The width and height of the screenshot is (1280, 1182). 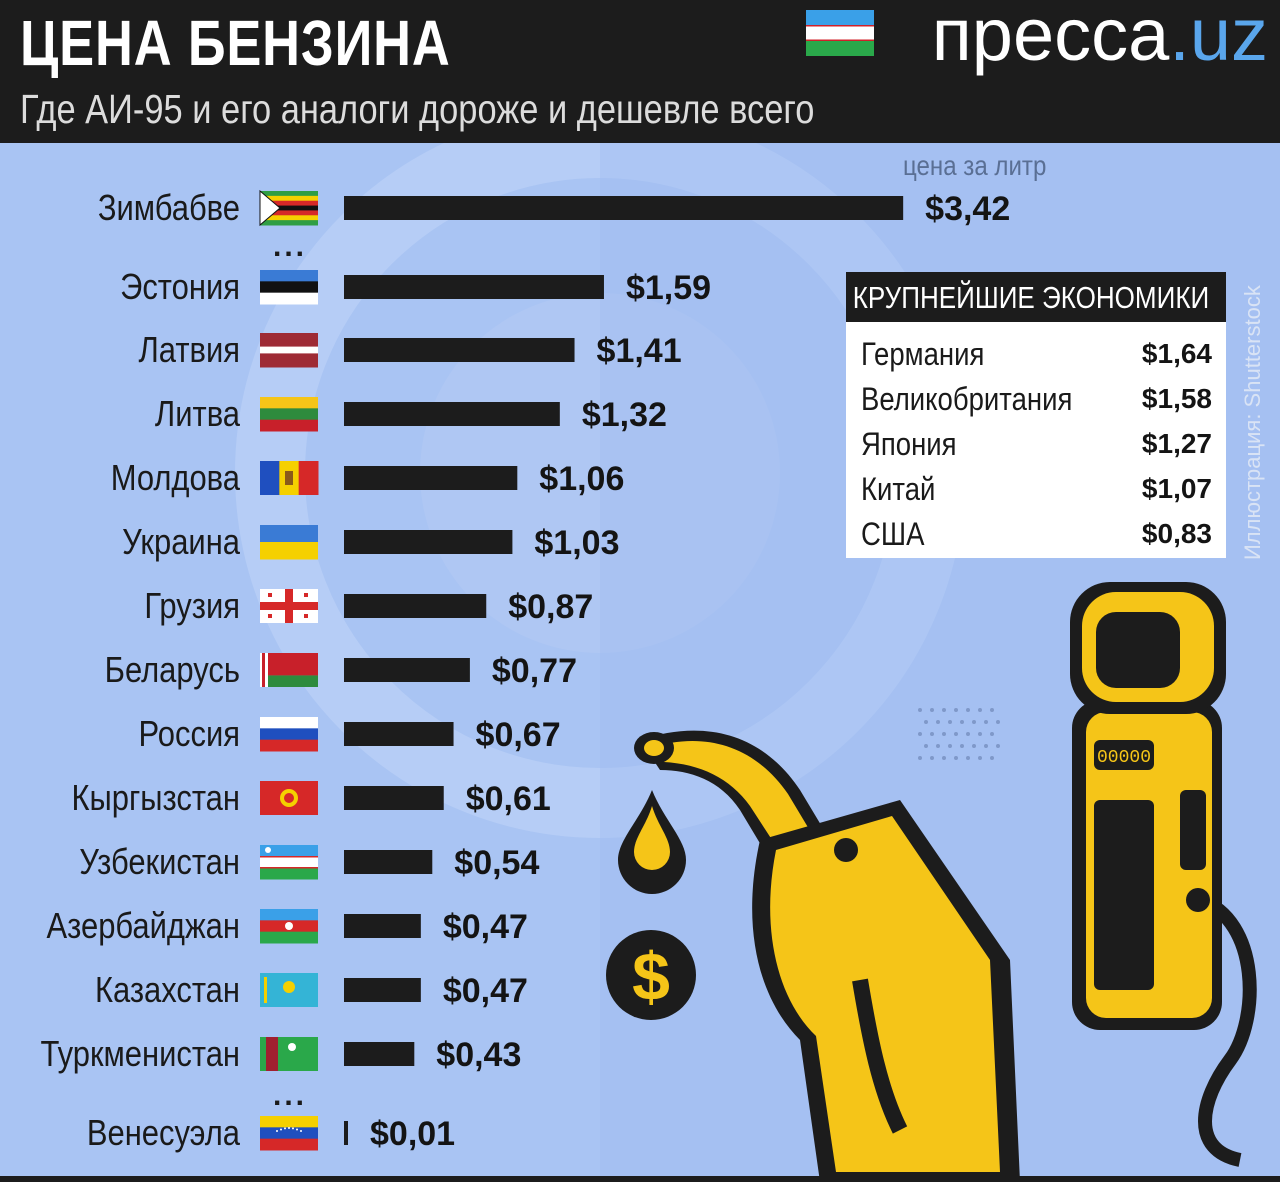 I want to click on country-label: Узбекистан, so click(x=159, y=863).